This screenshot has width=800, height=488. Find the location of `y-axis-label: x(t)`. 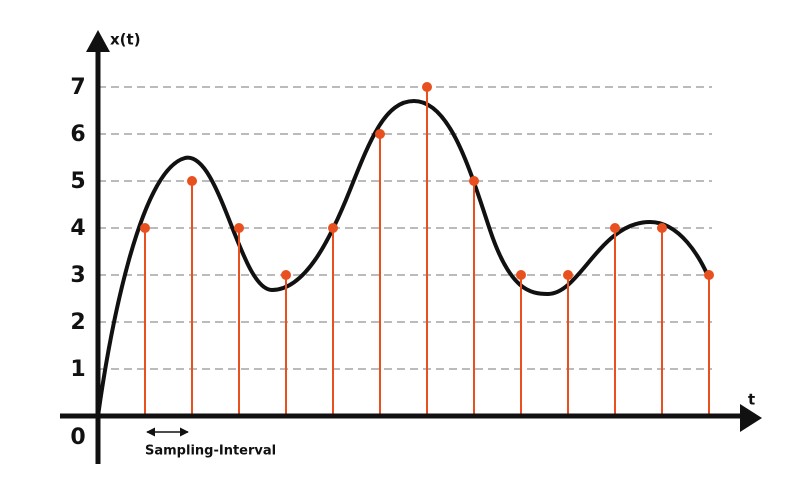

y-axis-label: x(t) is located at coordinates (125, 40).